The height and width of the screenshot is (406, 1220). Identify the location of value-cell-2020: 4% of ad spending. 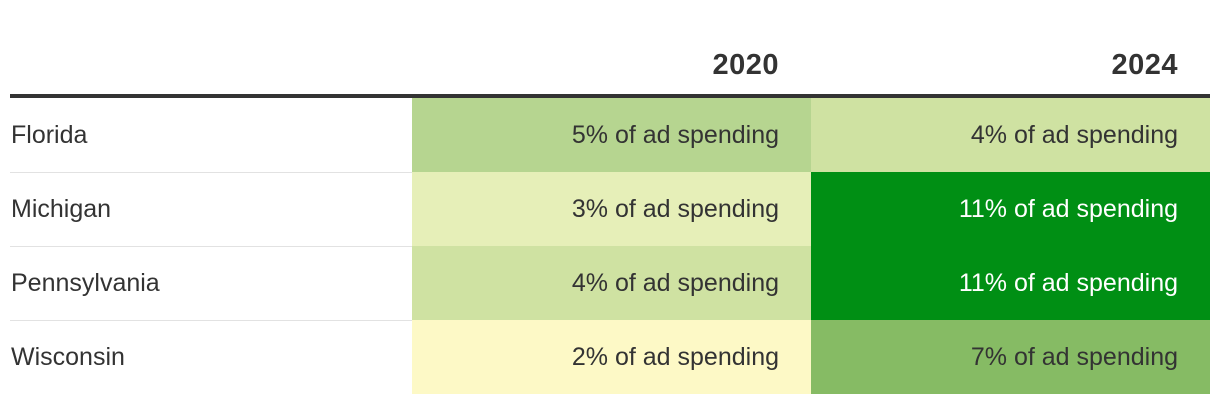
(611, 283).